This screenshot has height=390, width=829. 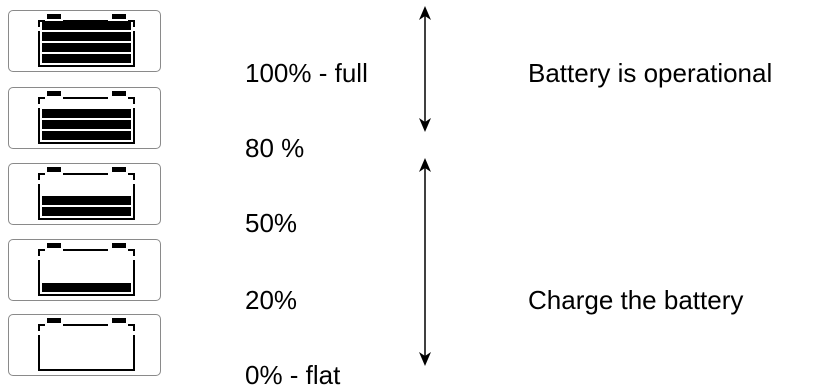 What do you see at coordinates (275, 148) in the screenshot?
I see `level-label-80: 80 %` at bounding box center [275, 148].